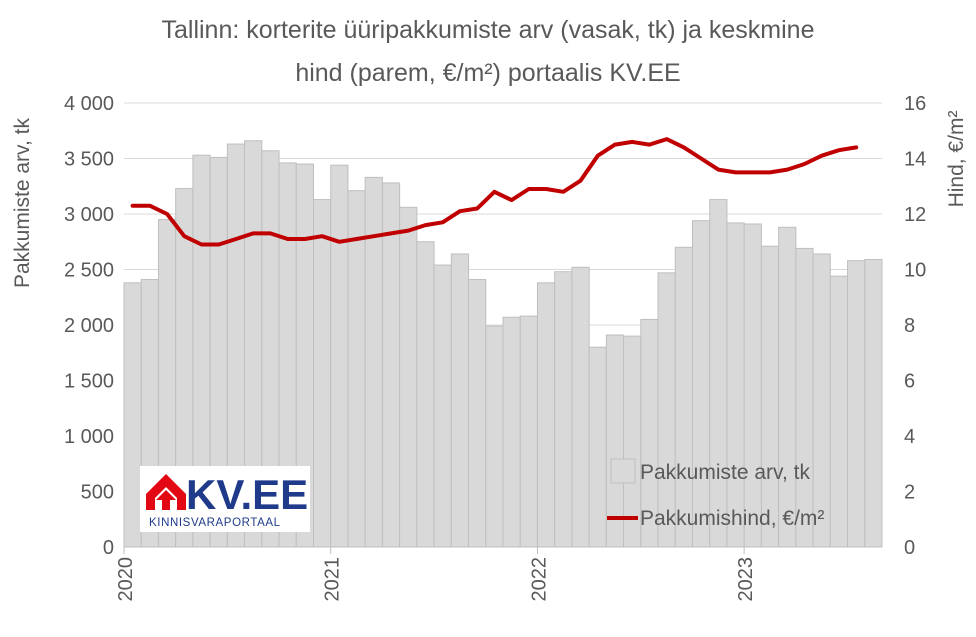  I want to click on legend-label-bars: Pakkumiste arv, tk, so click(725, 472).